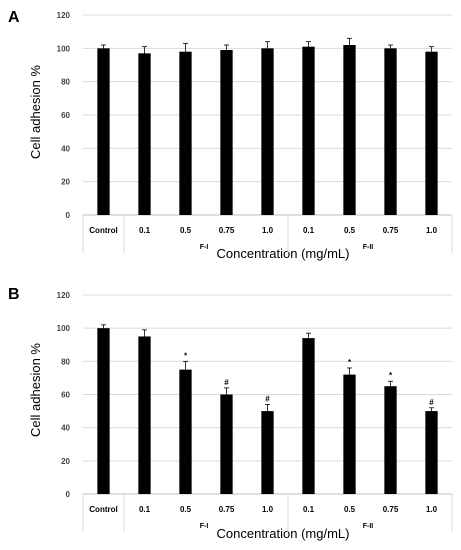 The width and height of the screenshot is (461, 550). What do you see at coordinates (283, 253) in the screenshot?
I see `x-axis-label-a: Concentration (mg/mL)` at bounding box center [283, 253].